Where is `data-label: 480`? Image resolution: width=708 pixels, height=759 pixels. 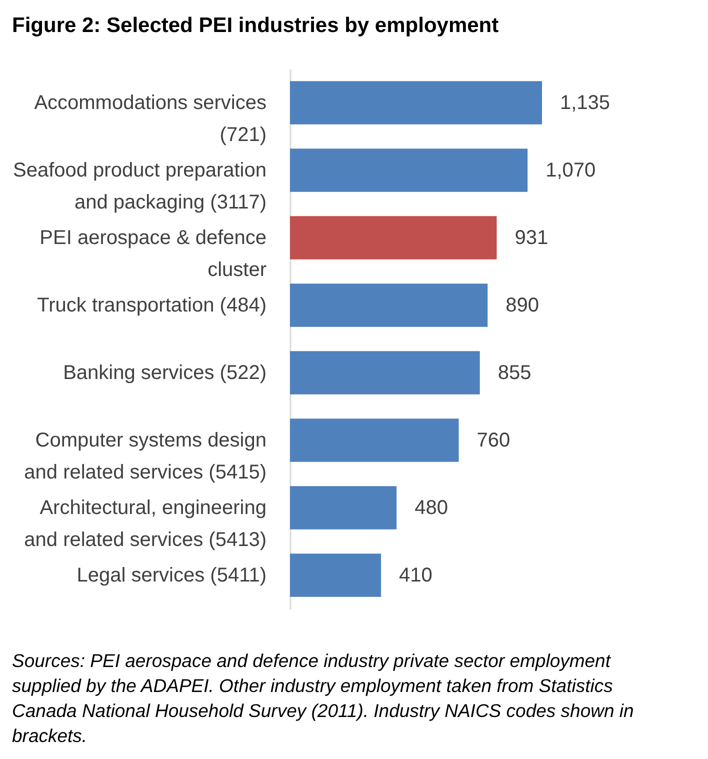 data-label: 480 is located at coordinates (431, 507).